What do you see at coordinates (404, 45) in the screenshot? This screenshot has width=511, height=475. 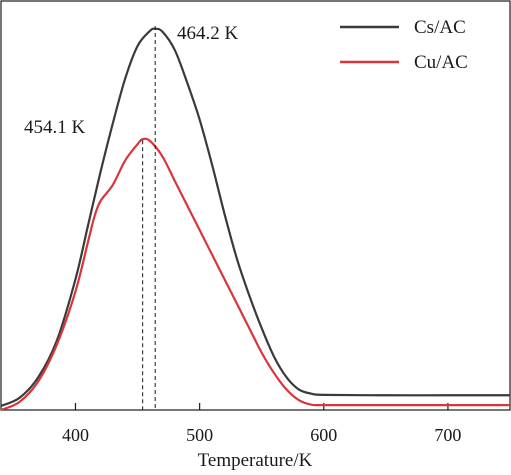 I see `legend: Cs/AC Cu/AC` at bounding box center [404, 45].